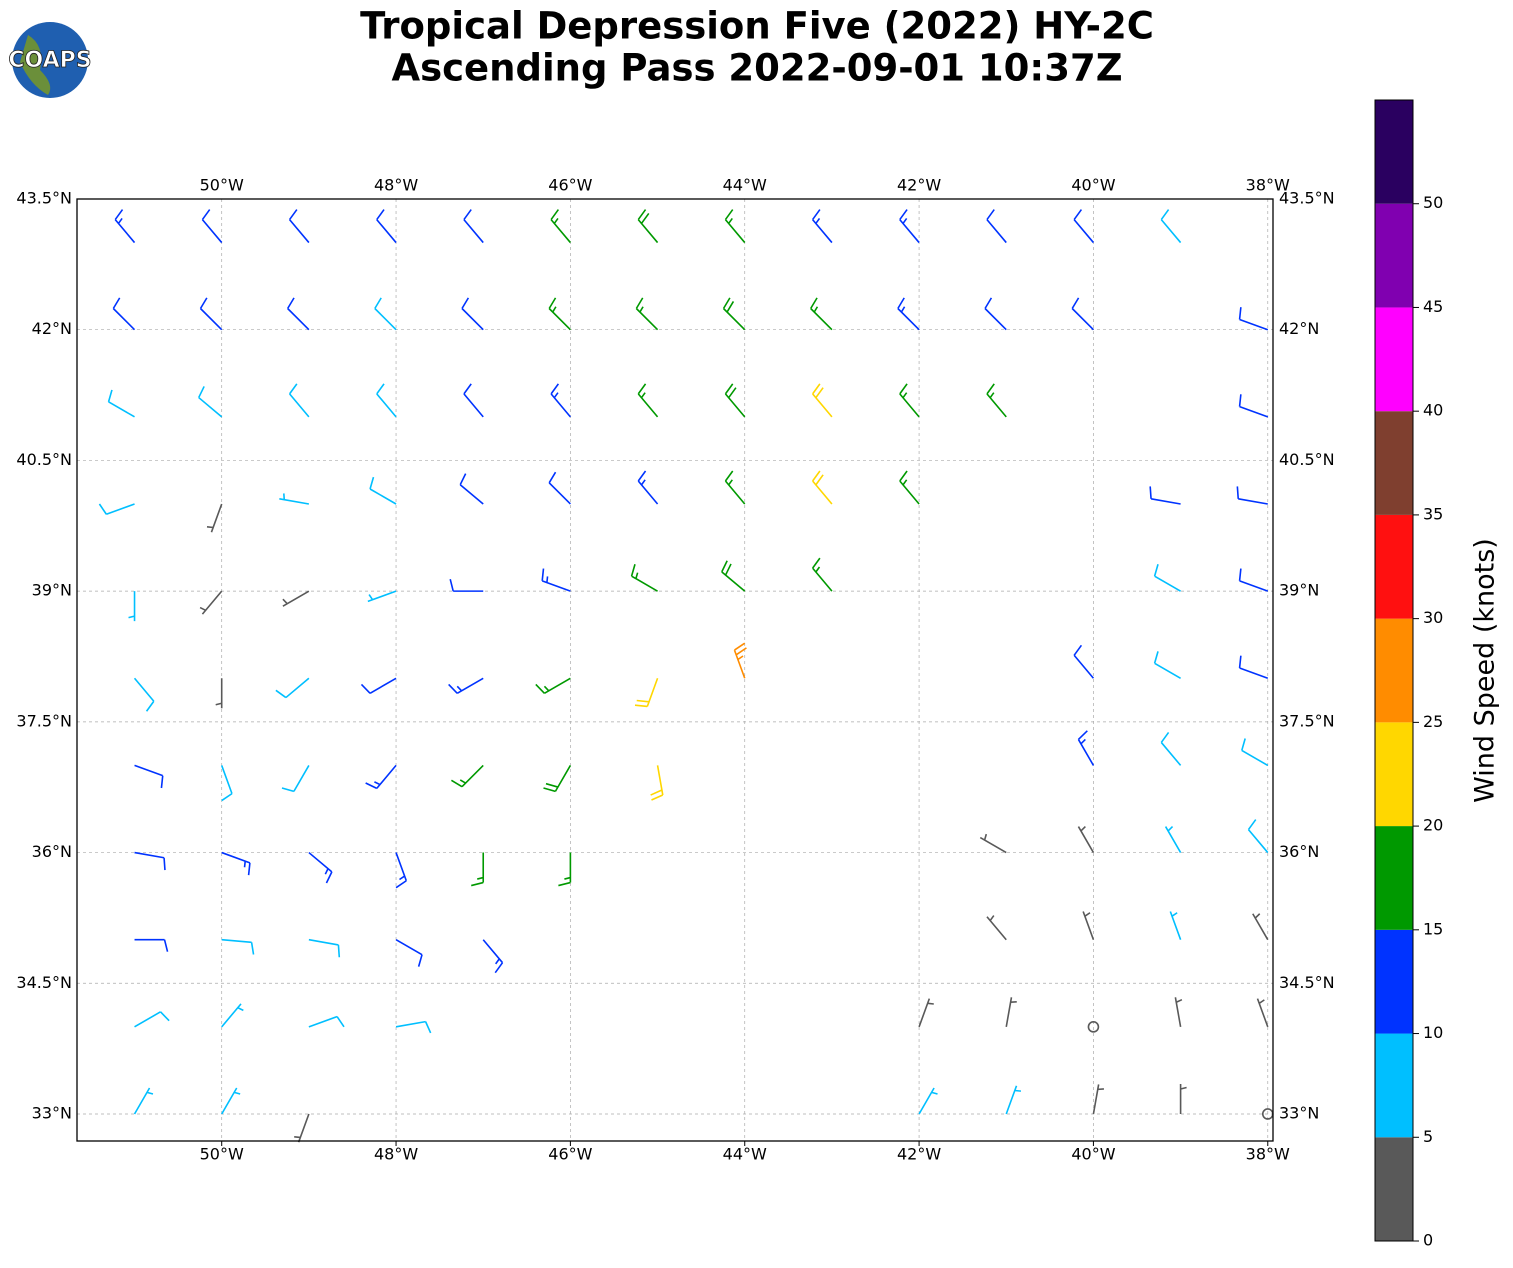  What do you see at coordinates (570, 185) in the screenshot?
I see `x-tick-label-top: 46°W` at bounding box center [570, 185].